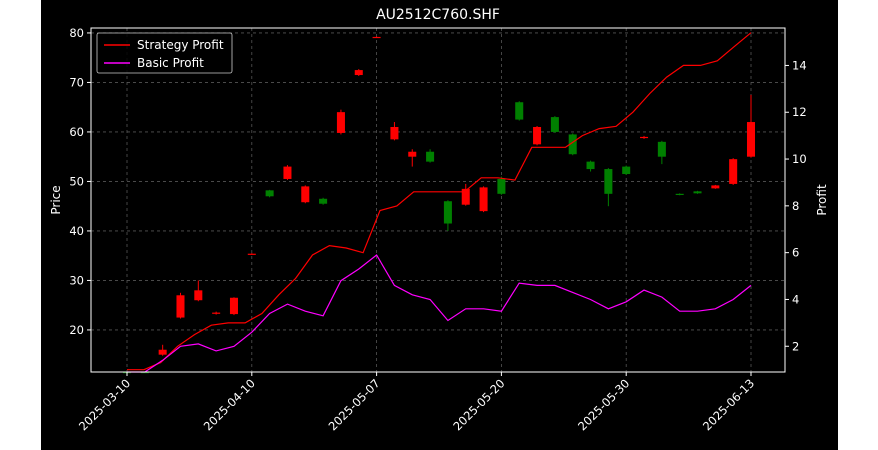 This screenshot has height=450, width=878. I want to click on y-right-tick-label: 6, so click(795, 253).